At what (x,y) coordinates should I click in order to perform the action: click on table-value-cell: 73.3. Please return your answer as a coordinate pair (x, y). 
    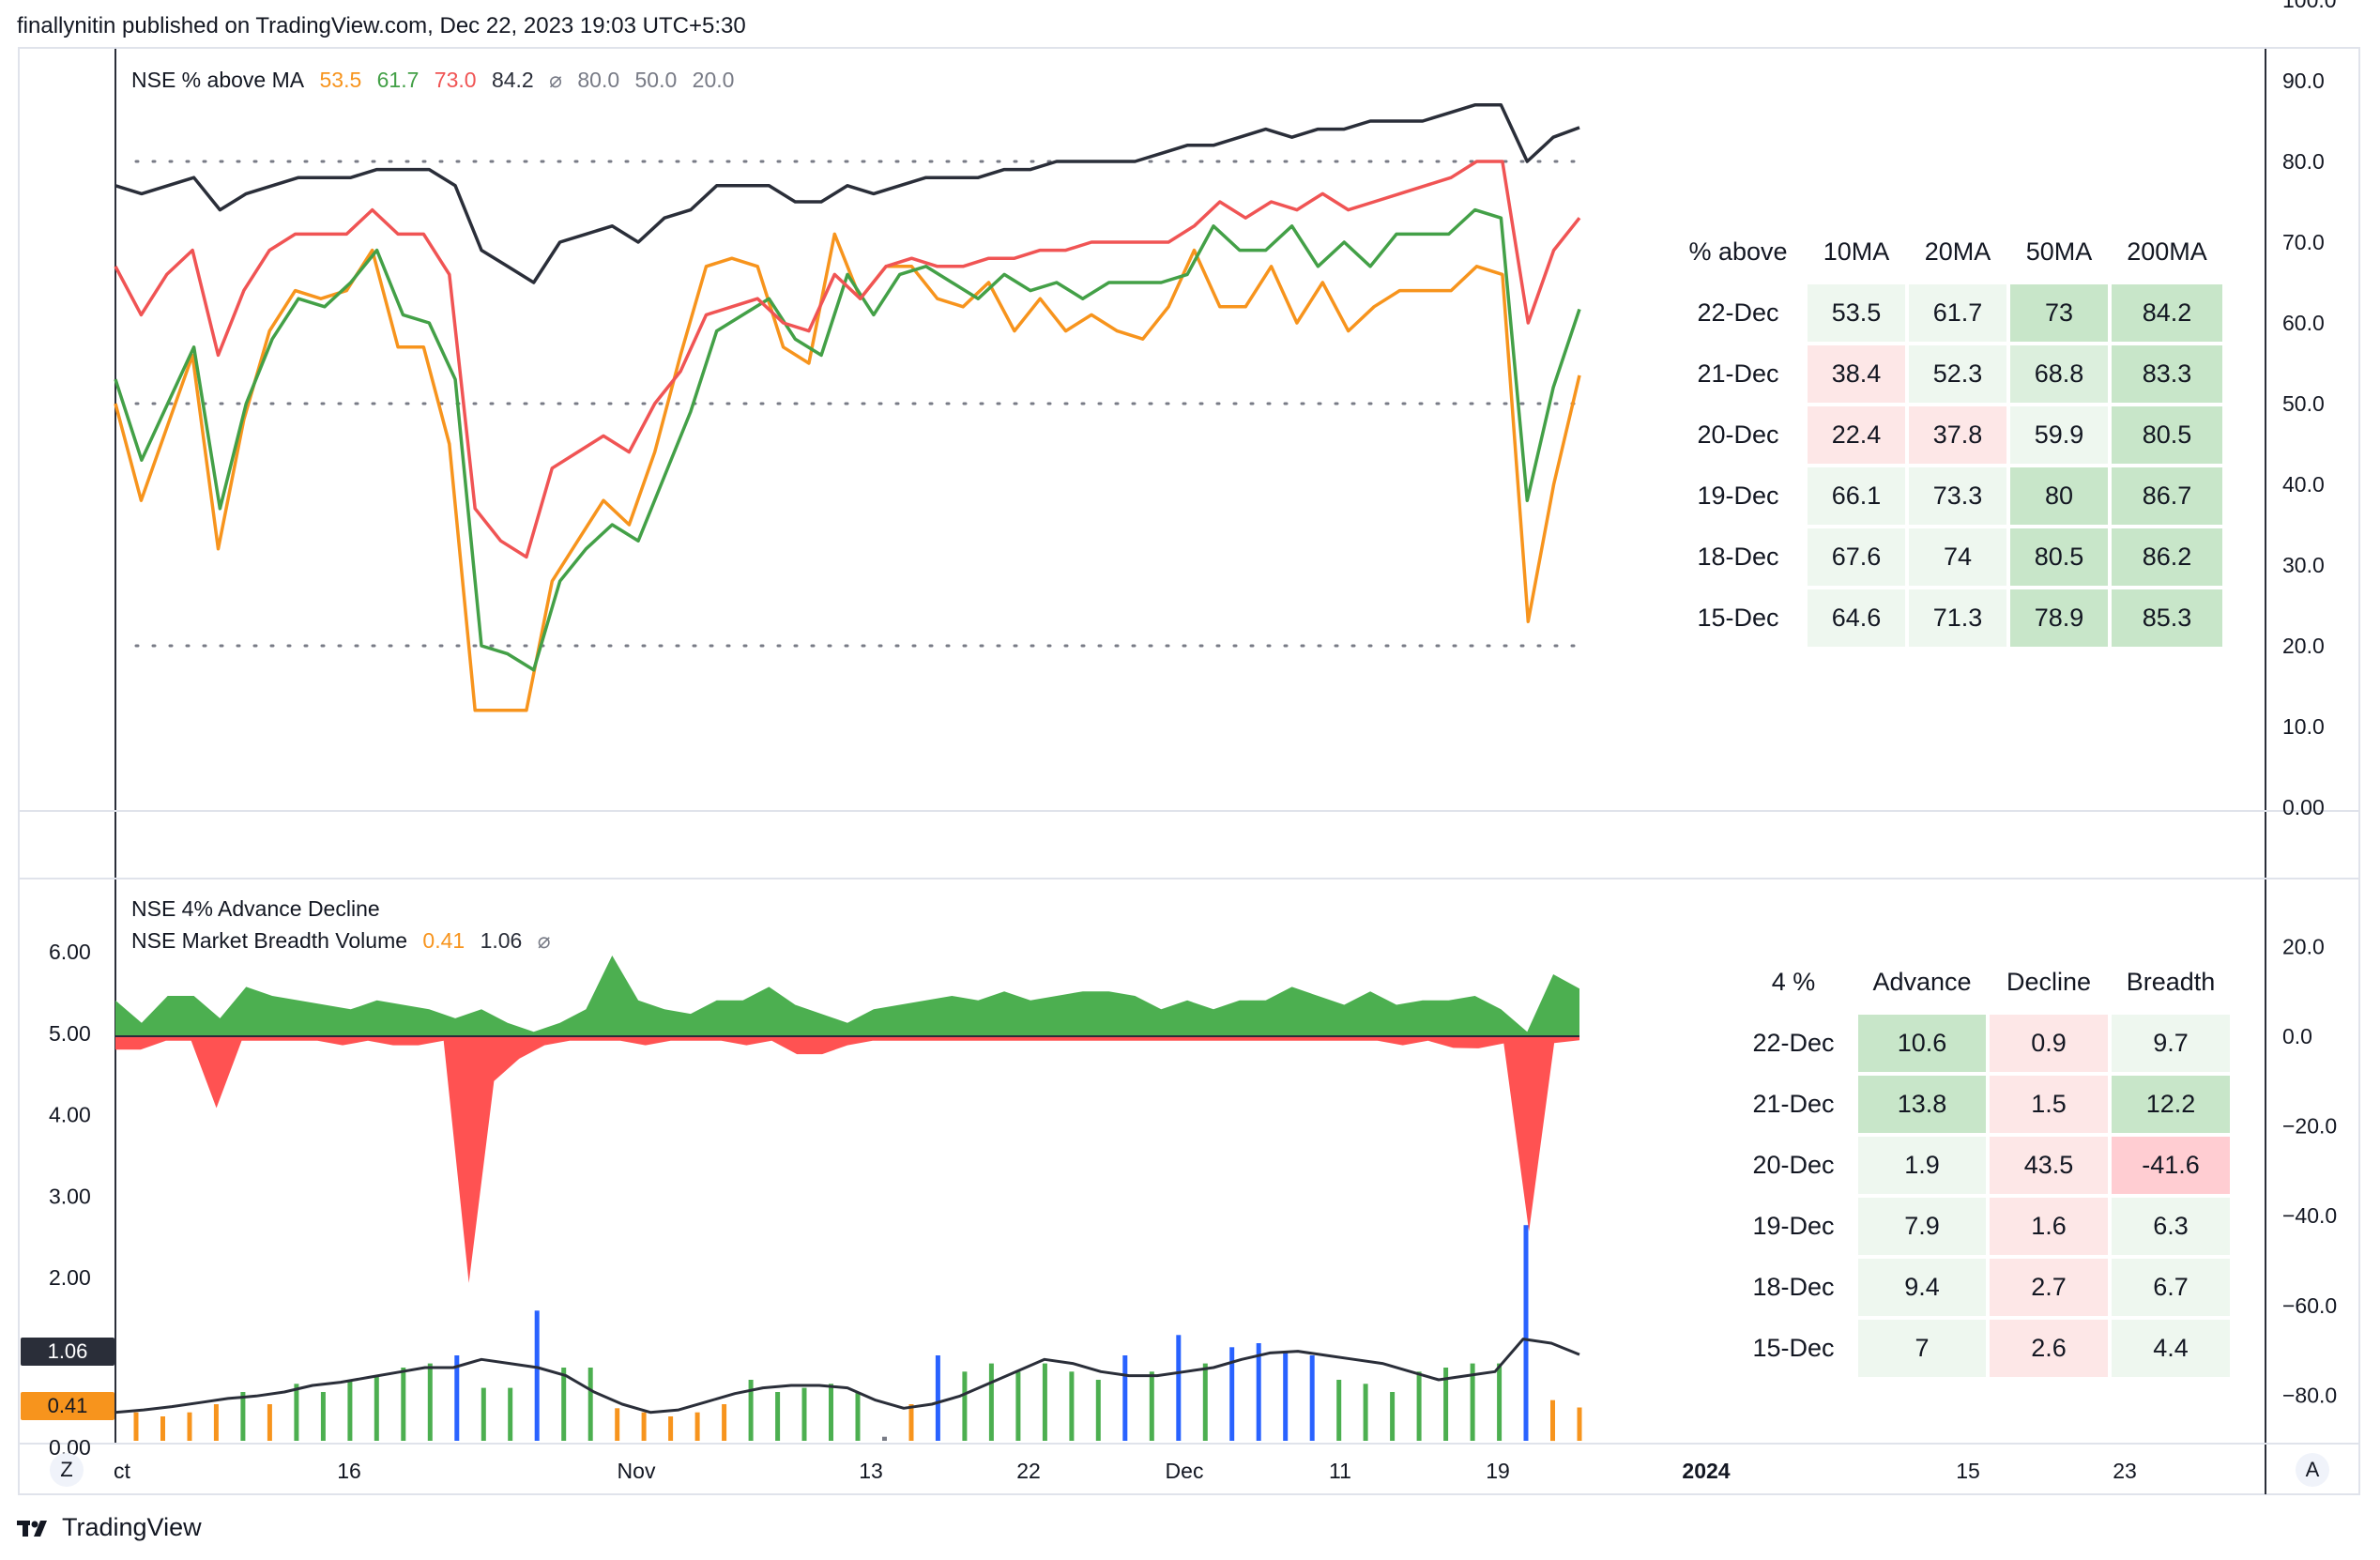
    Looking at the image, I should click on (1958, 496).